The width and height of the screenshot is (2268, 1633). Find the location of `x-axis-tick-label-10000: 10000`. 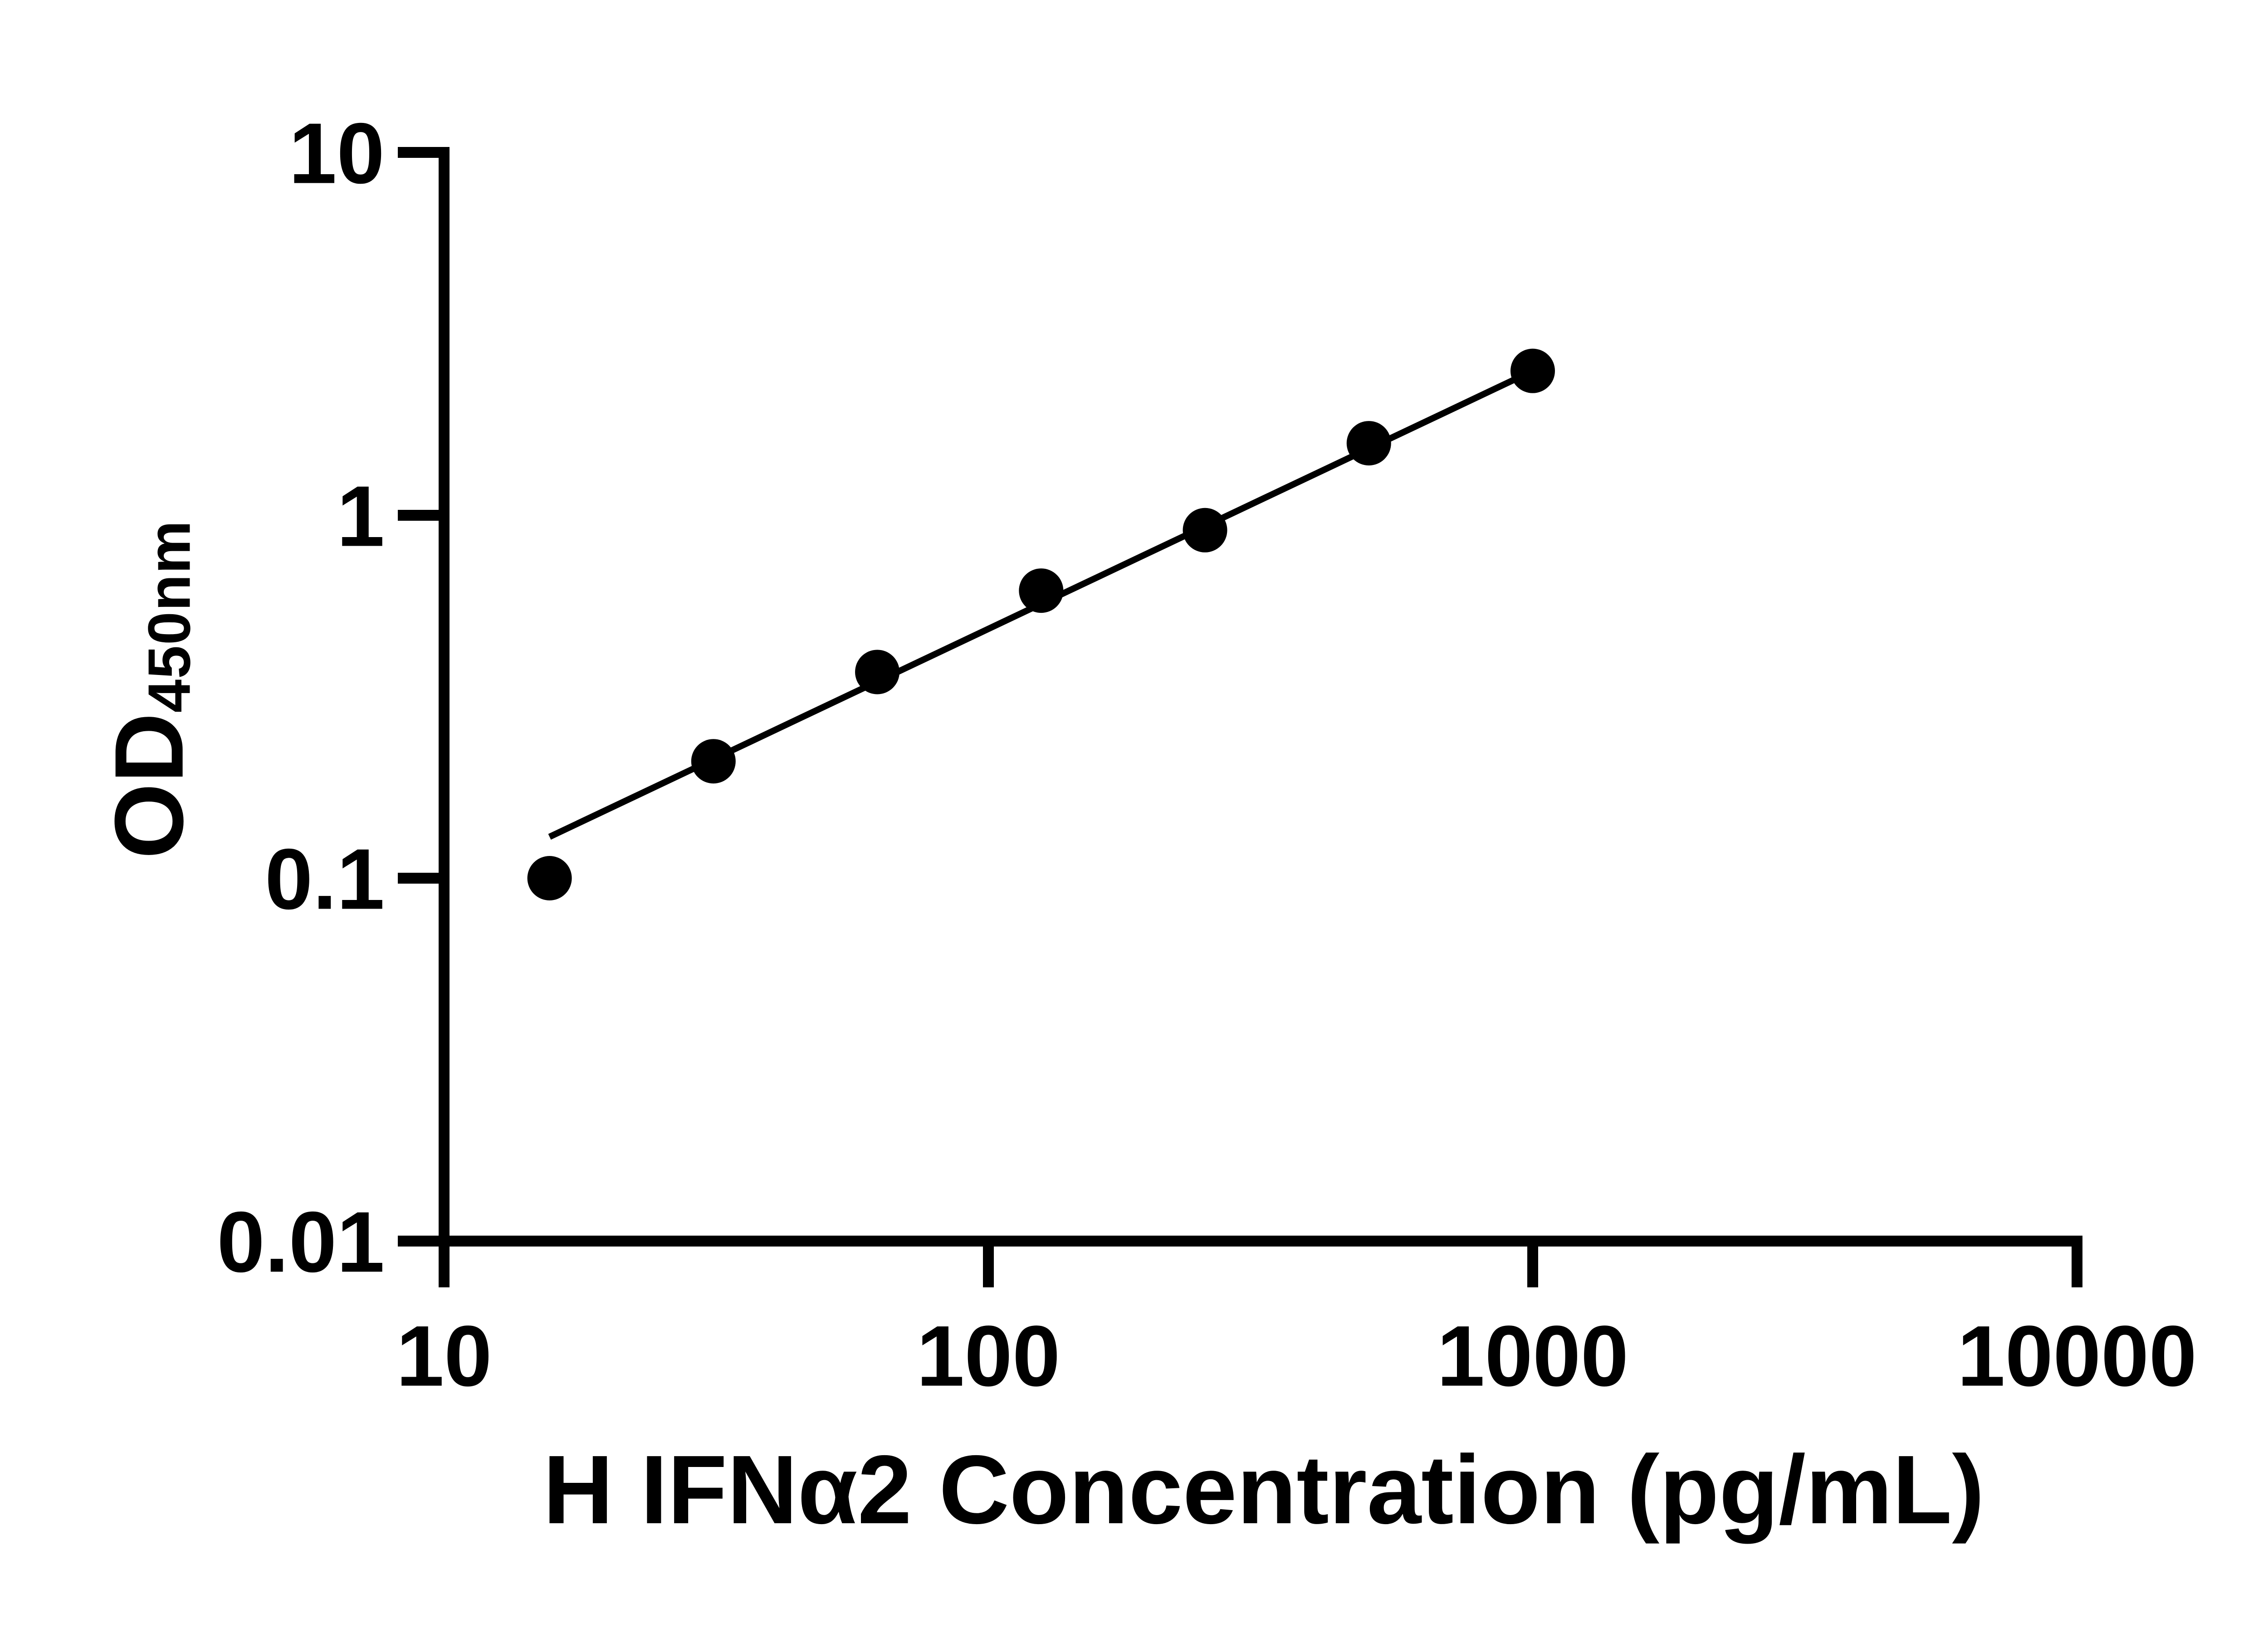

x-axis-tick-label-10000: 10000 is located at coordinates (2077, 1356).